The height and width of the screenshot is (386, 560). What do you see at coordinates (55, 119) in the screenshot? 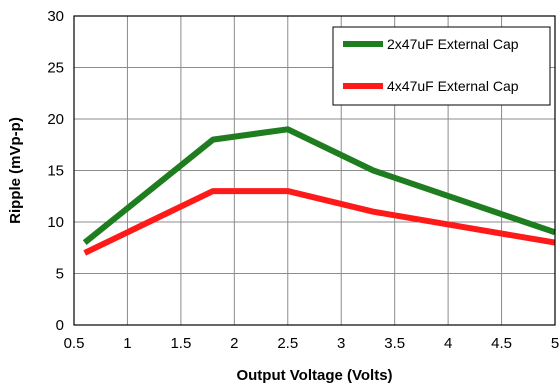
I see `y-tick-label: 20` at bounding box center [55, 119].